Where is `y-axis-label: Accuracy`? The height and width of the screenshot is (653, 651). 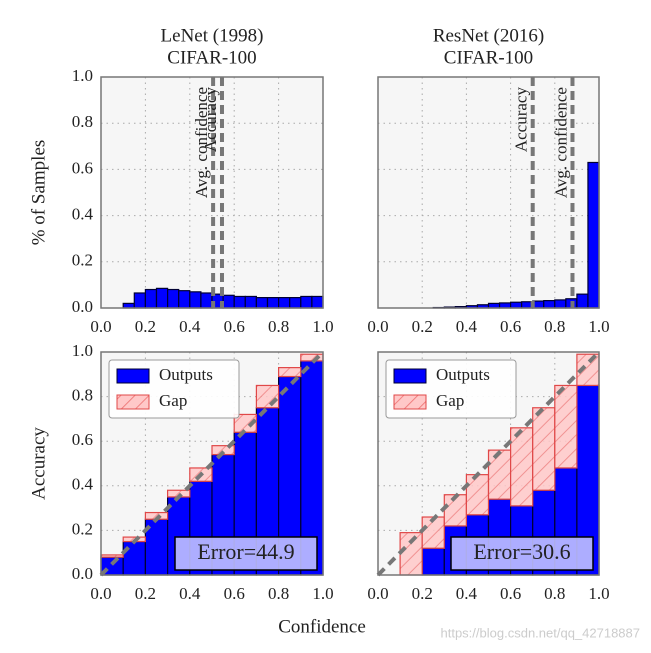 y-axis-label: Accuracy is located at coordinates (38, 463).